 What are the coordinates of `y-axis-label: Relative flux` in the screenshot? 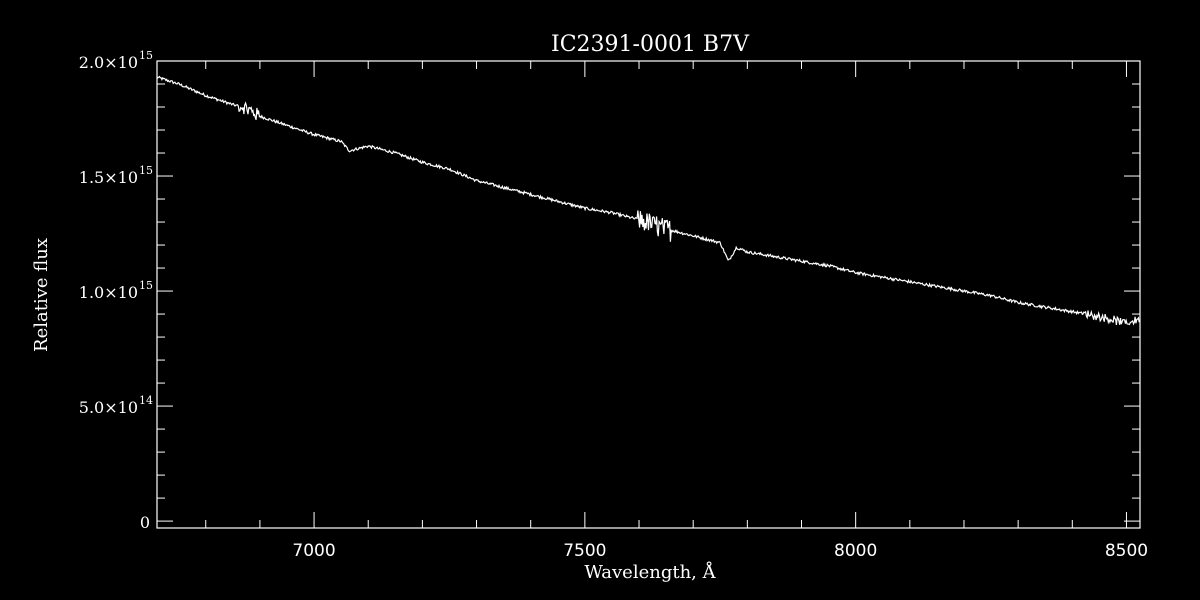 It's located at (41, 295).